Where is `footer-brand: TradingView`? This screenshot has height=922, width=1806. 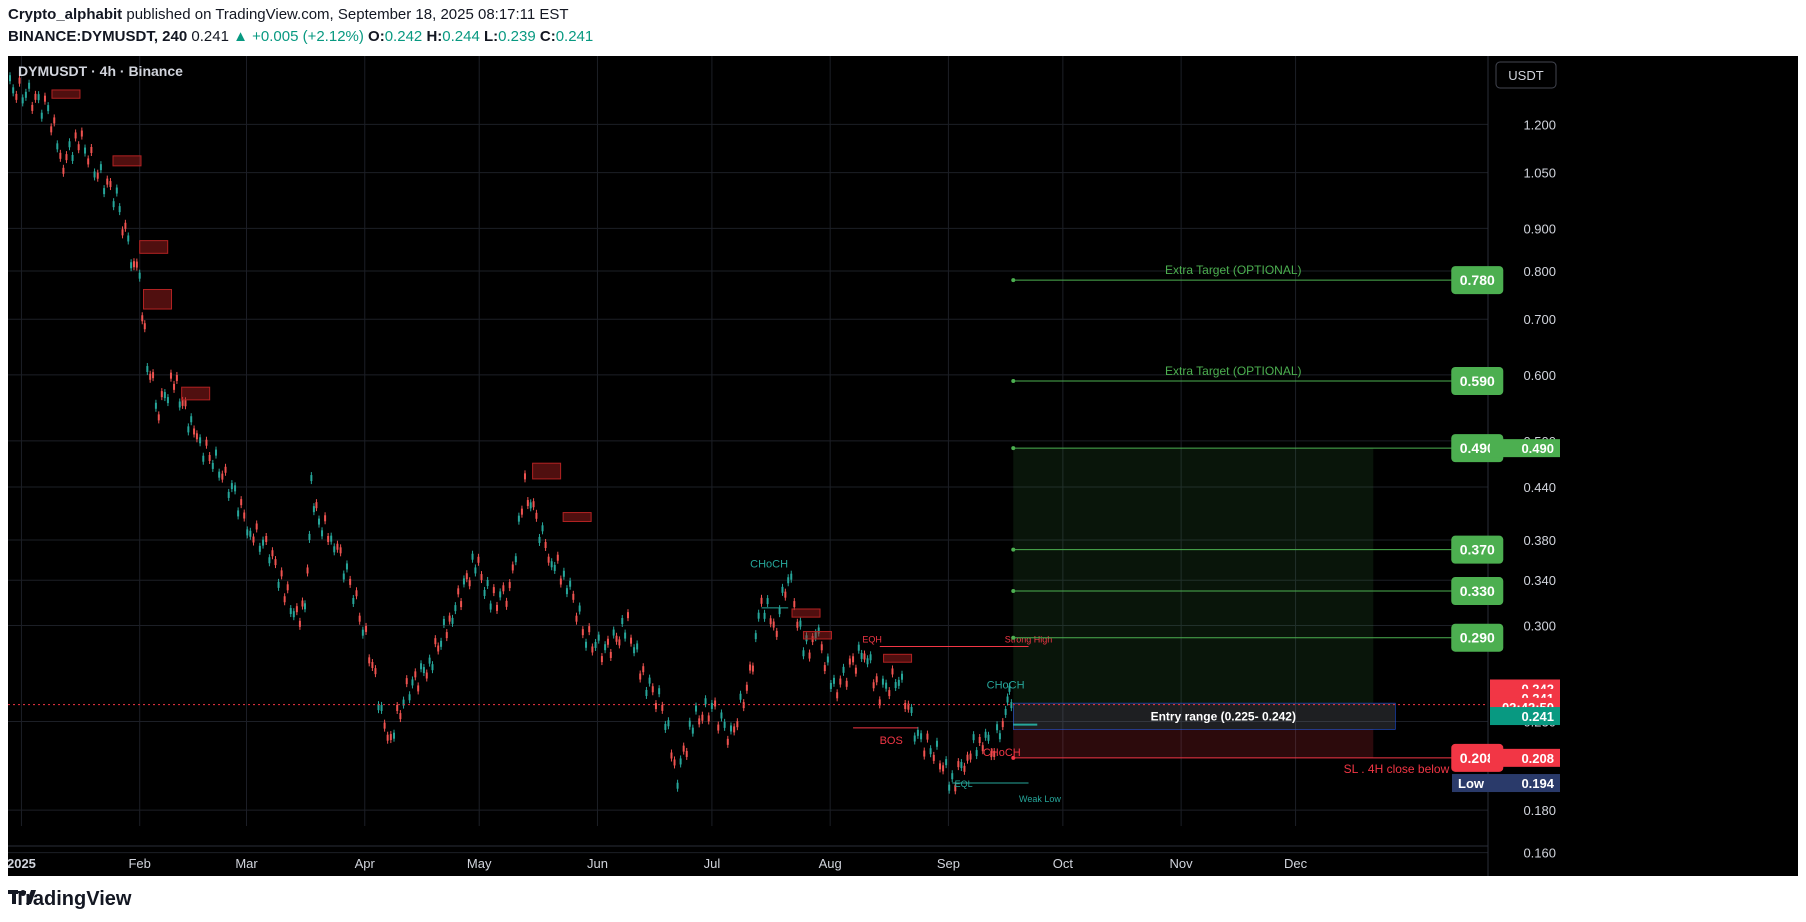 footer-brand: TradingView is located at coordinates (69, 899).